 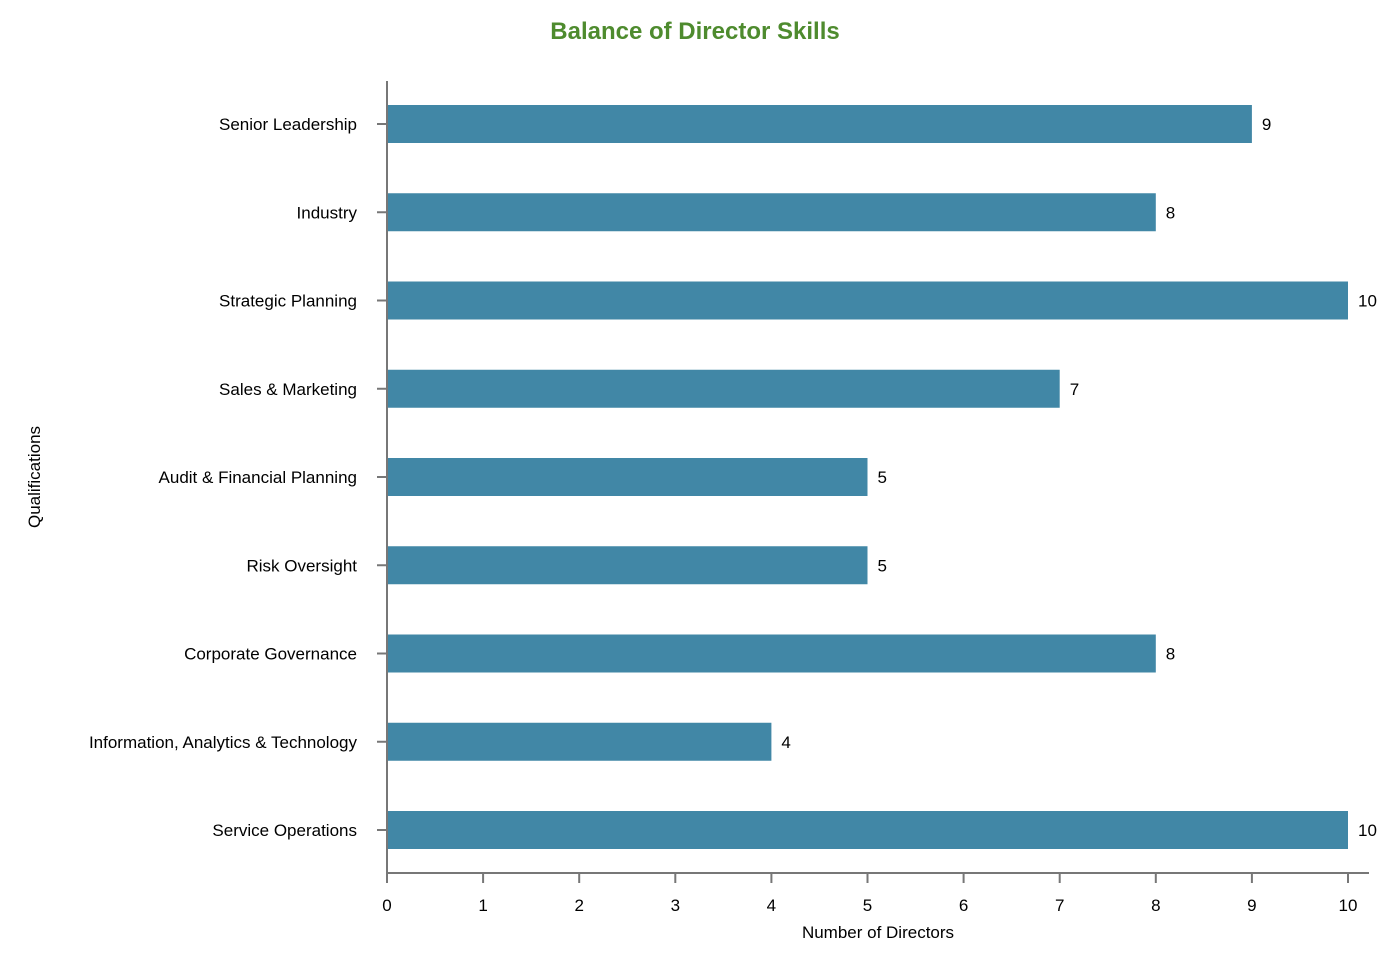 What do you see at coordinates (875, 893) in the screenshot?
I see `x-axis: 0 1 2 3 4 5 6 7 8 9 10` at bounding box center [875, 893].